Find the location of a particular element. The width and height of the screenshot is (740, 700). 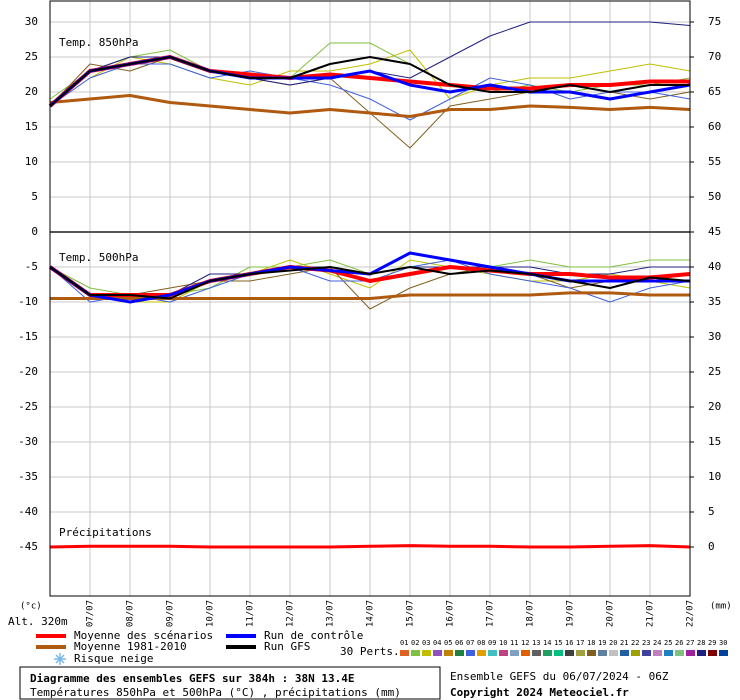

y2-tick-label: 10 is located at coordinates (714, 476).